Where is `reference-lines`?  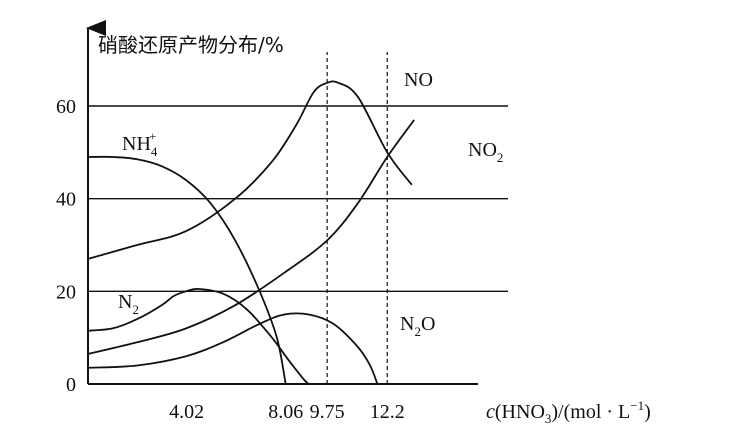 reference-lines is located at coordinates (357, 218).